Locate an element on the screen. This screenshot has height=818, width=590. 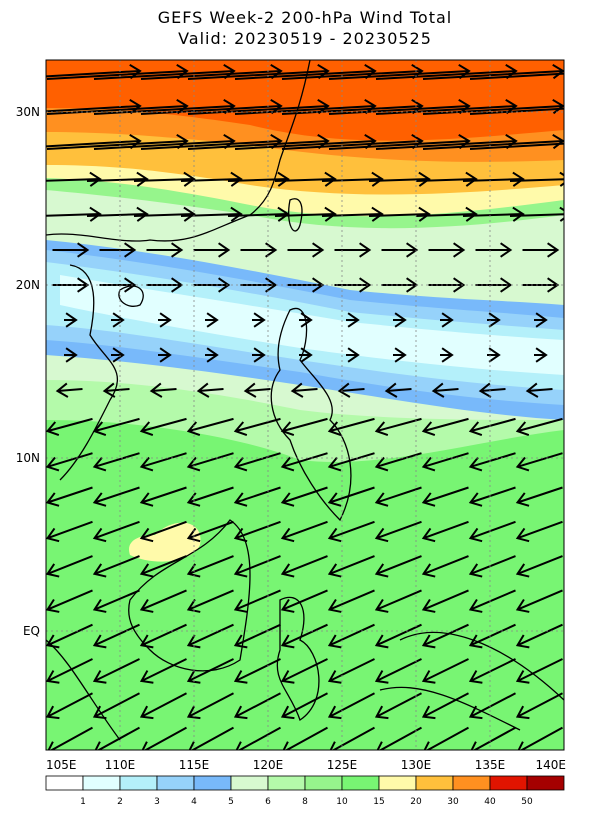
coastline is located at coordinates (83, 690).